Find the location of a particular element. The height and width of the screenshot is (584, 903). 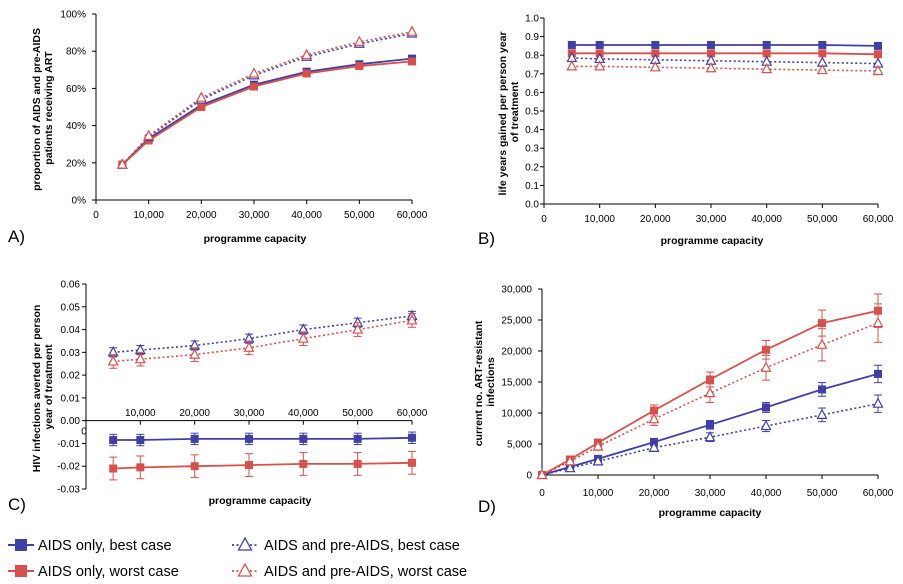

y-tick-label: 0.3 is located at coordinates (532, 149).